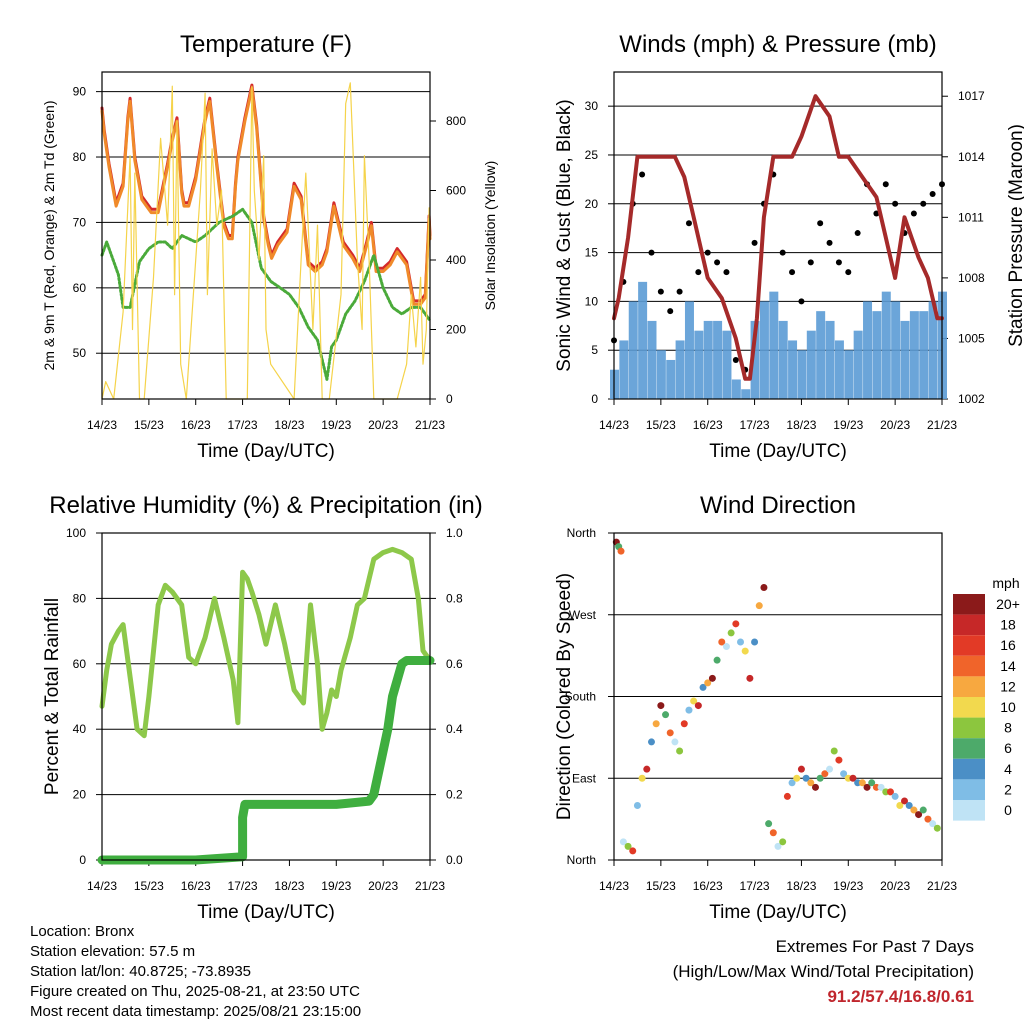 This screenshot has width=1024, height=1029. I want to click on y-tick-label: 60, so click(80, 664).